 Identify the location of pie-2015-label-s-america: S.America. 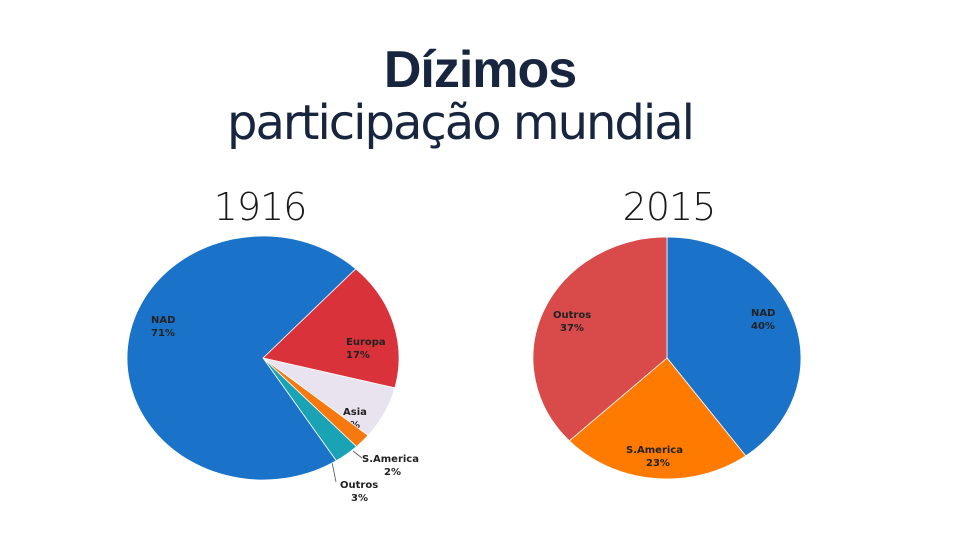
(654, 450).